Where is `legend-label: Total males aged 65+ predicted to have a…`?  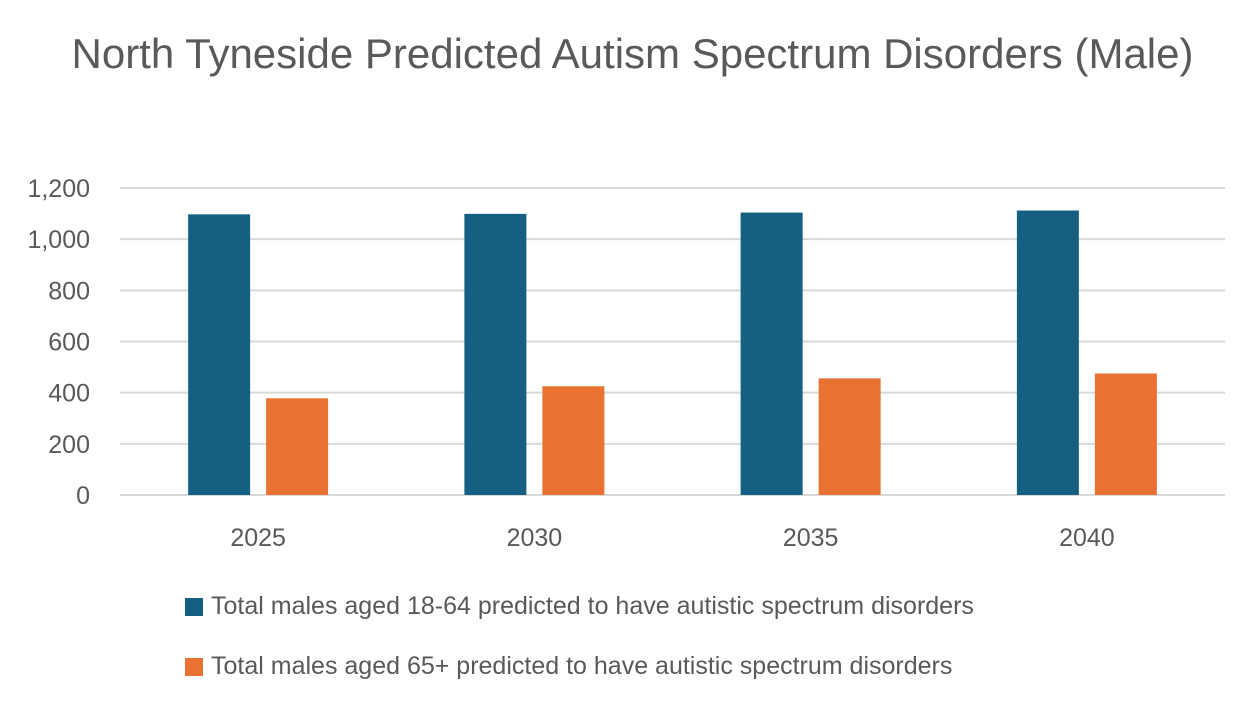 legend-label: Total males aged 65+ predicted to have a… is located at coordinates (582, 666).